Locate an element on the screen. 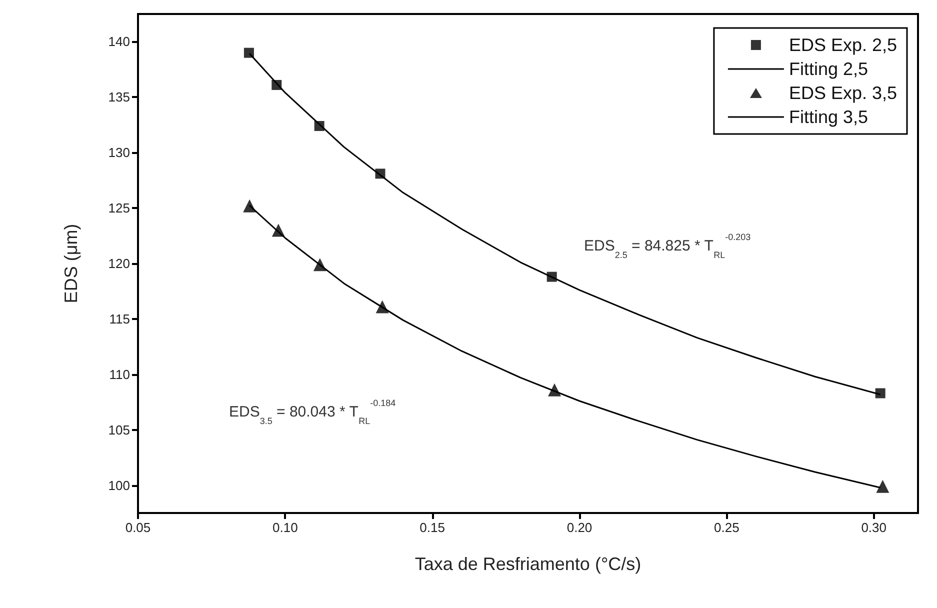 This screenshot has width=937, height=608. legend-label: Fitting 2,5 is located at coordinates (828, 69).